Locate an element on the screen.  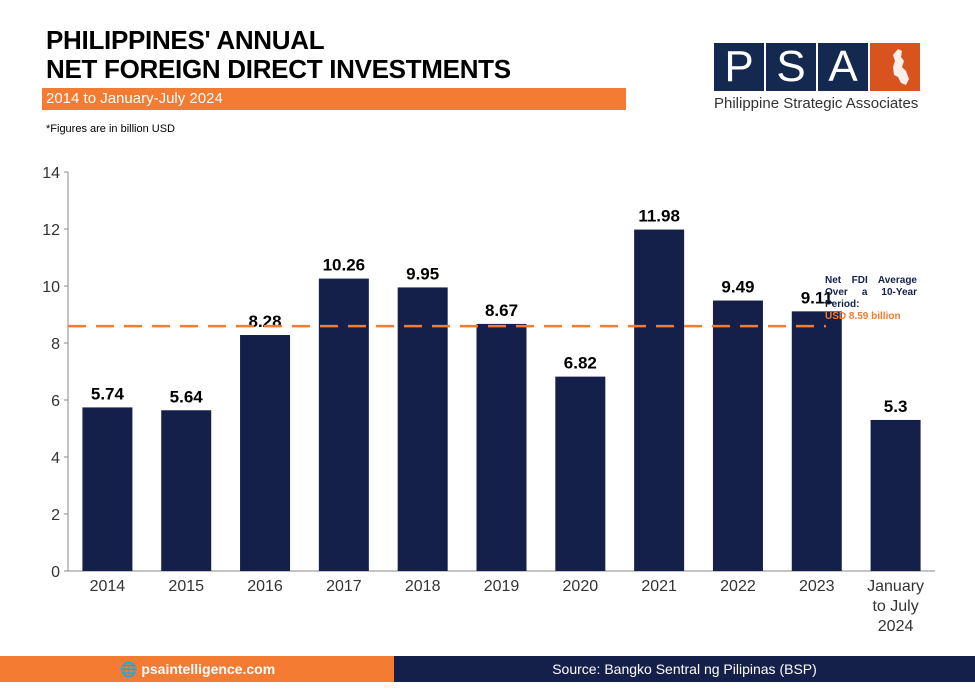
x-tick-label: January is located at coordinates (895, 586).